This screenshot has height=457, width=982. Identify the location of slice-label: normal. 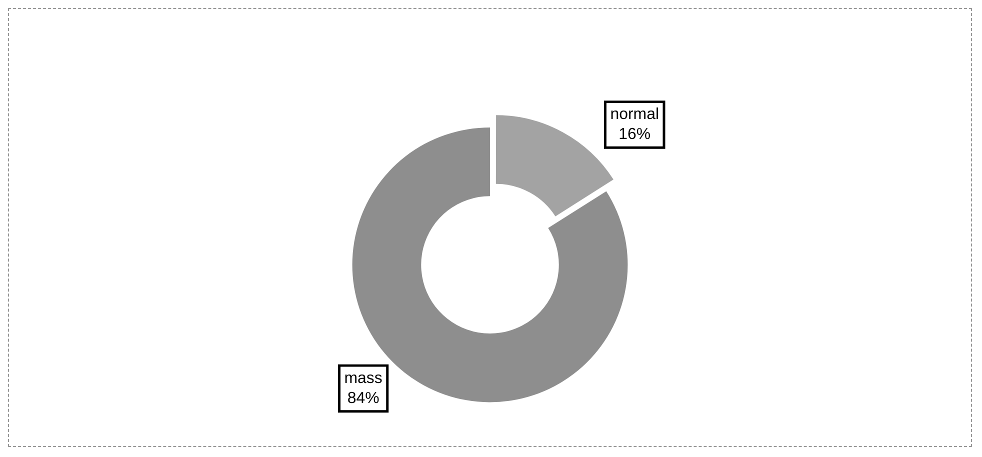
(634, 115).